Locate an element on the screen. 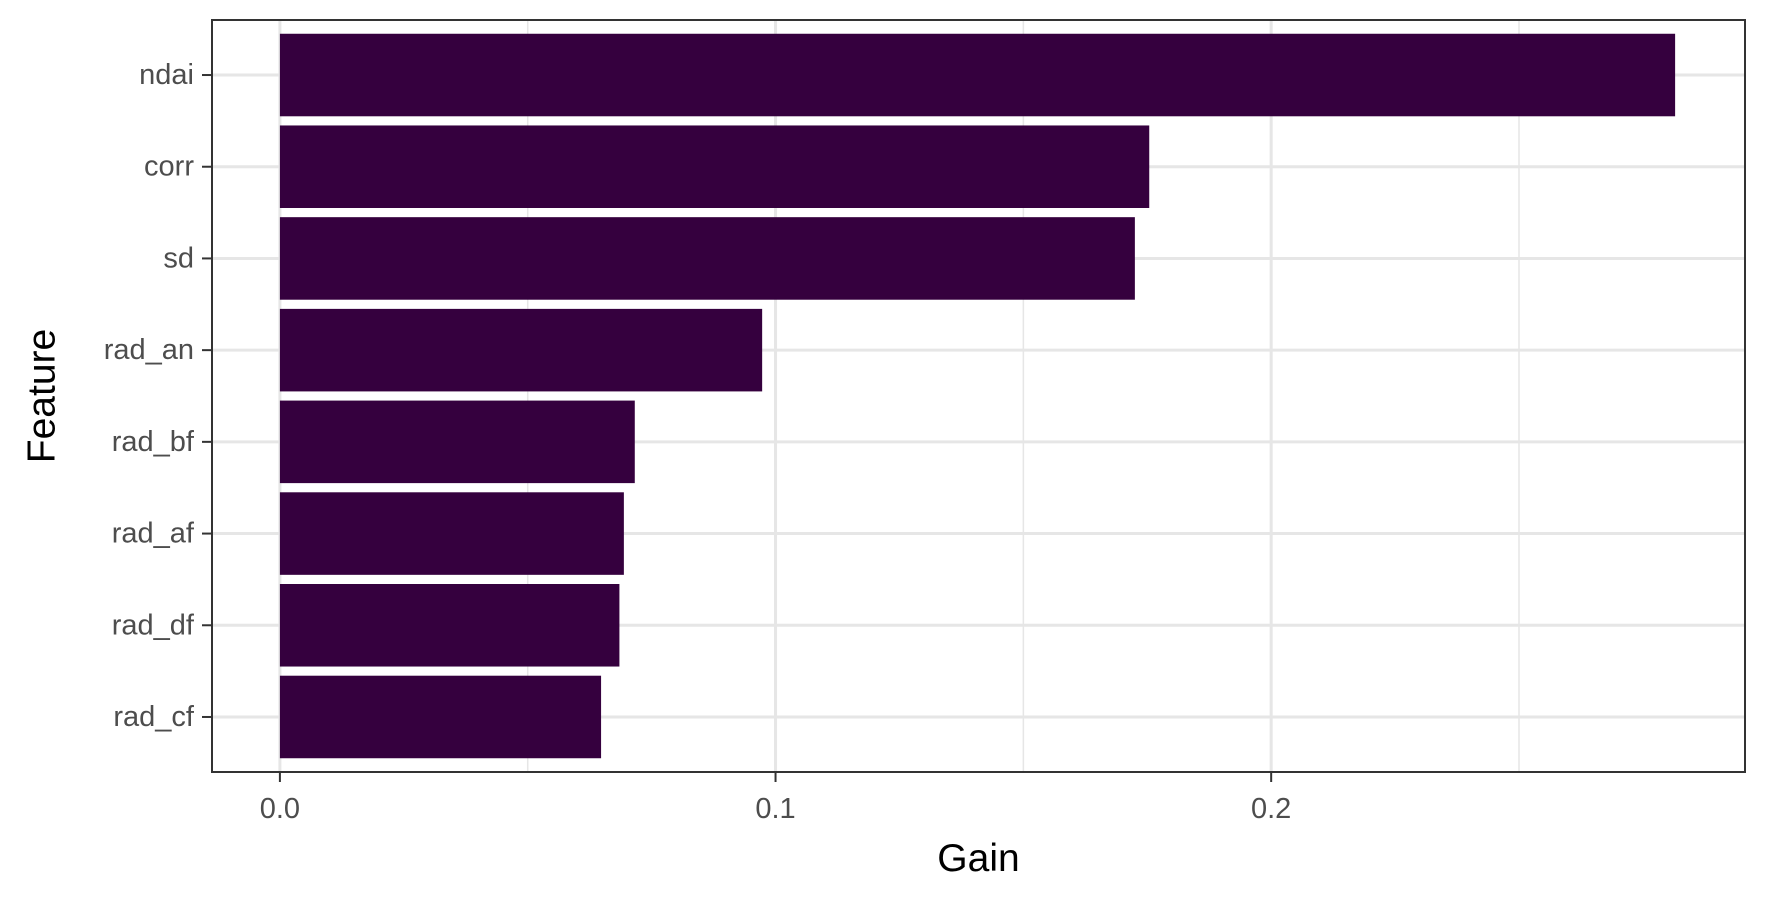  bar-rad-bf is located at coordinates (457, 442).